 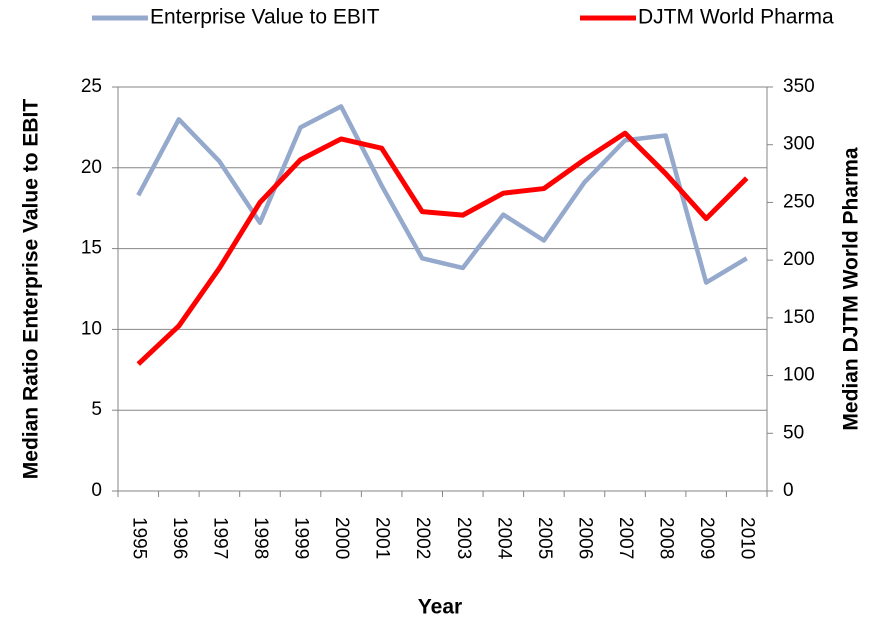 What do you see at coordinates (96, 409) in the screenshot?
I see `y-tick-label: 5` at bounding box center [96, 409].